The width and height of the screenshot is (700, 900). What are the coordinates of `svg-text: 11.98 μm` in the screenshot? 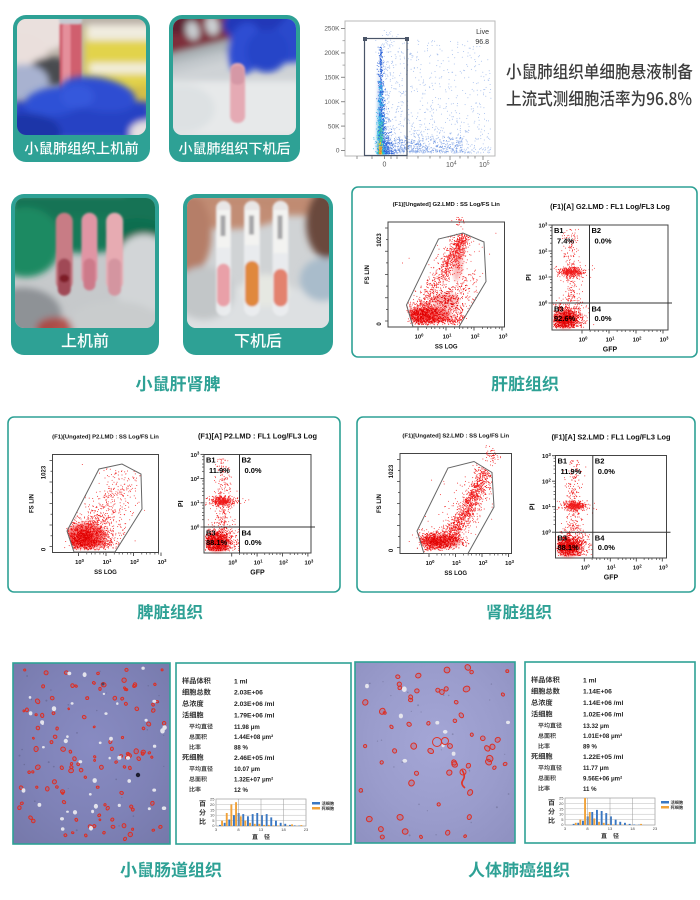 It's located at (247, 727).